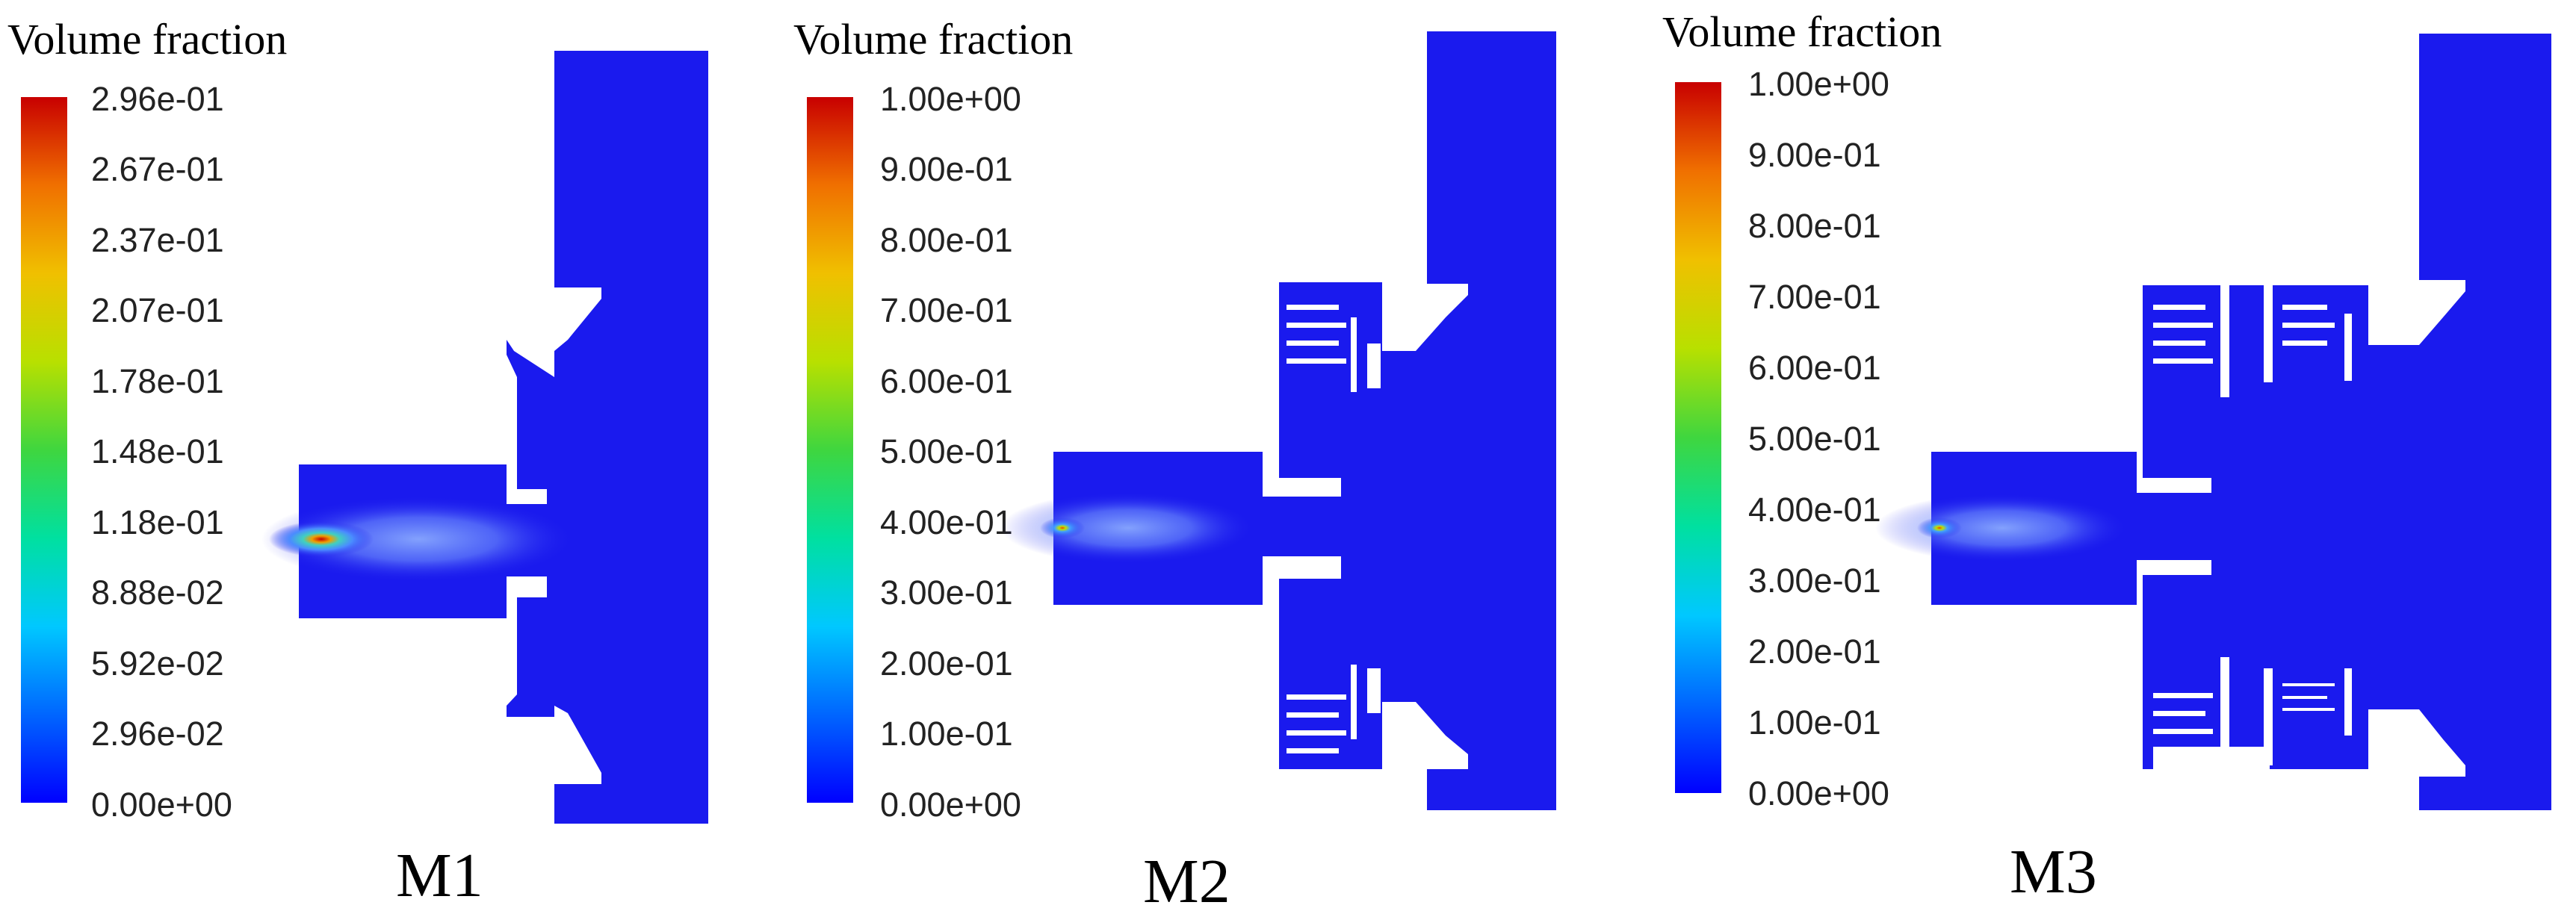 The height and width of the screenshot is (914, 2576). What do you see at coordinates (2053, 872) in the screenshot?
I see `panel-label-m3: M3` at bounding box center [2053, 872].